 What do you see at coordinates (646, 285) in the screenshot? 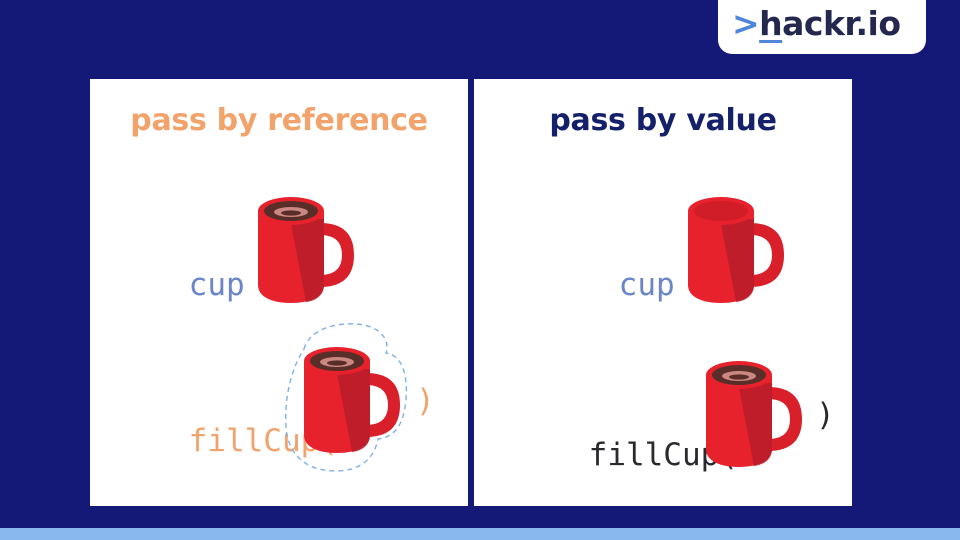
I see `value-cup-variable: cup` at bounding box center [646, 285].